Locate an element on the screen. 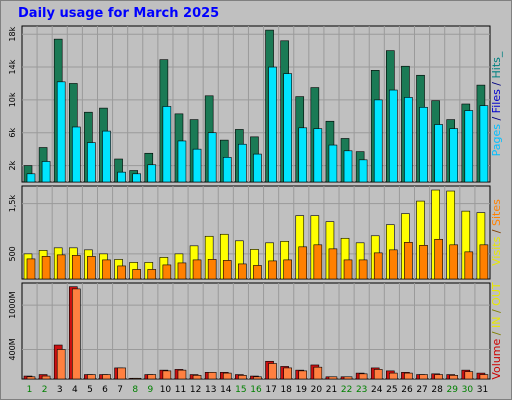 The height and width of the screenshot is (400, 512). legend-label: Visits / Sites is located at coordinates (496, 232).